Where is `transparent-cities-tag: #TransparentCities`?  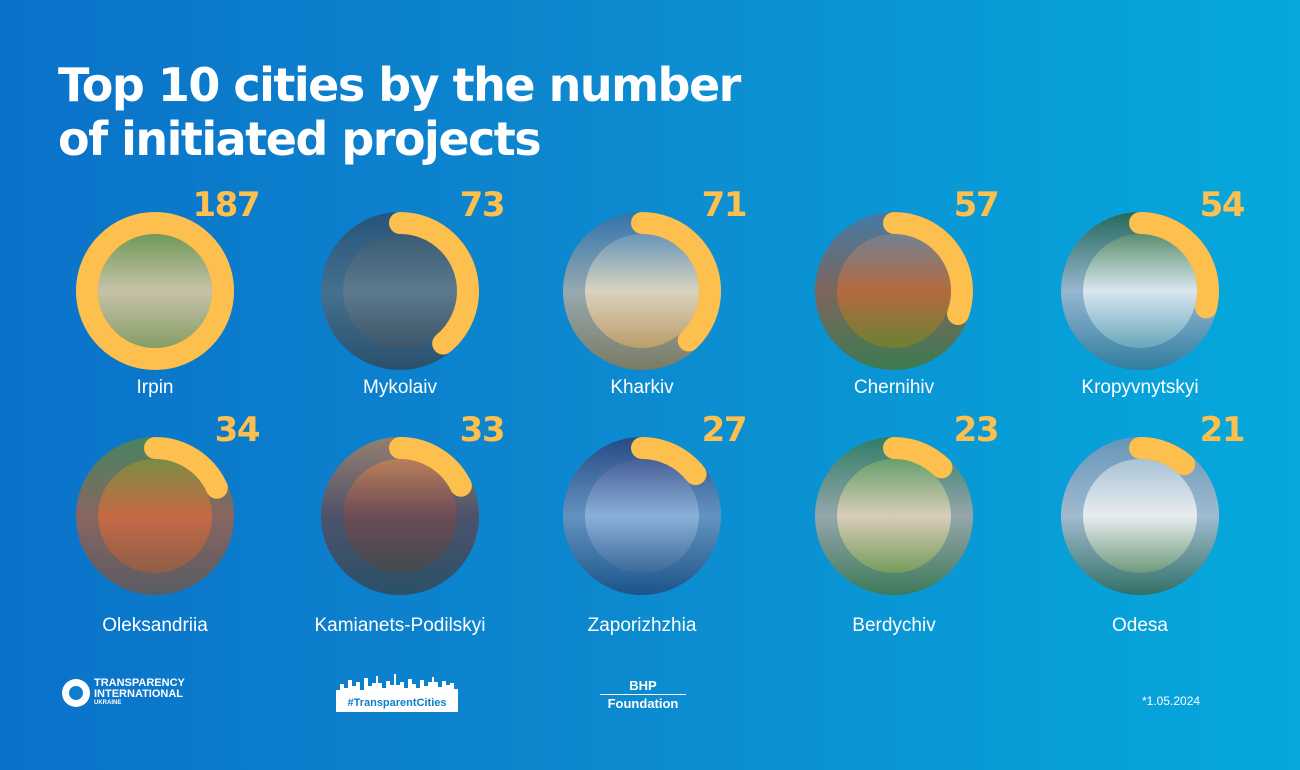
transparent-cities-tag: #TransparentCities is located at coordinates (397, 703).